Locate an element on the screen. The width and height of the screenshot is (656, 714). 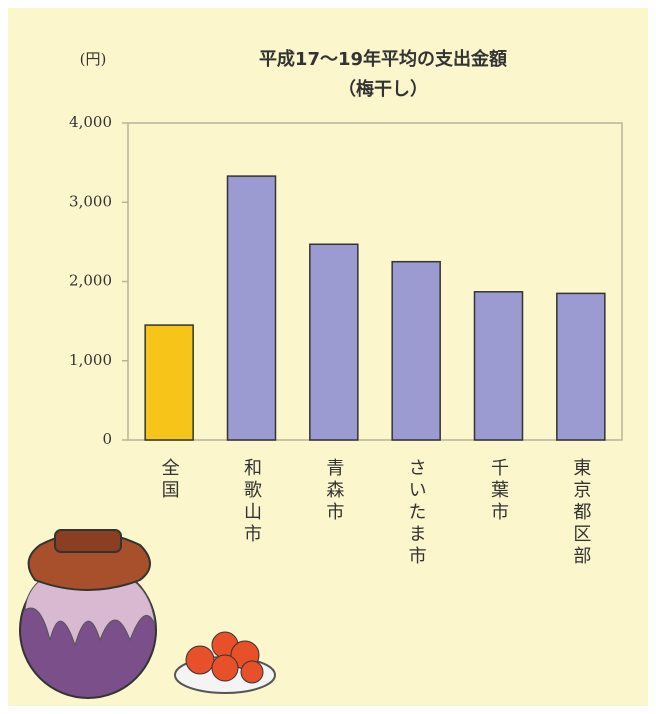
x-tick-label: 青森市 is located at coordinates (333, 491).